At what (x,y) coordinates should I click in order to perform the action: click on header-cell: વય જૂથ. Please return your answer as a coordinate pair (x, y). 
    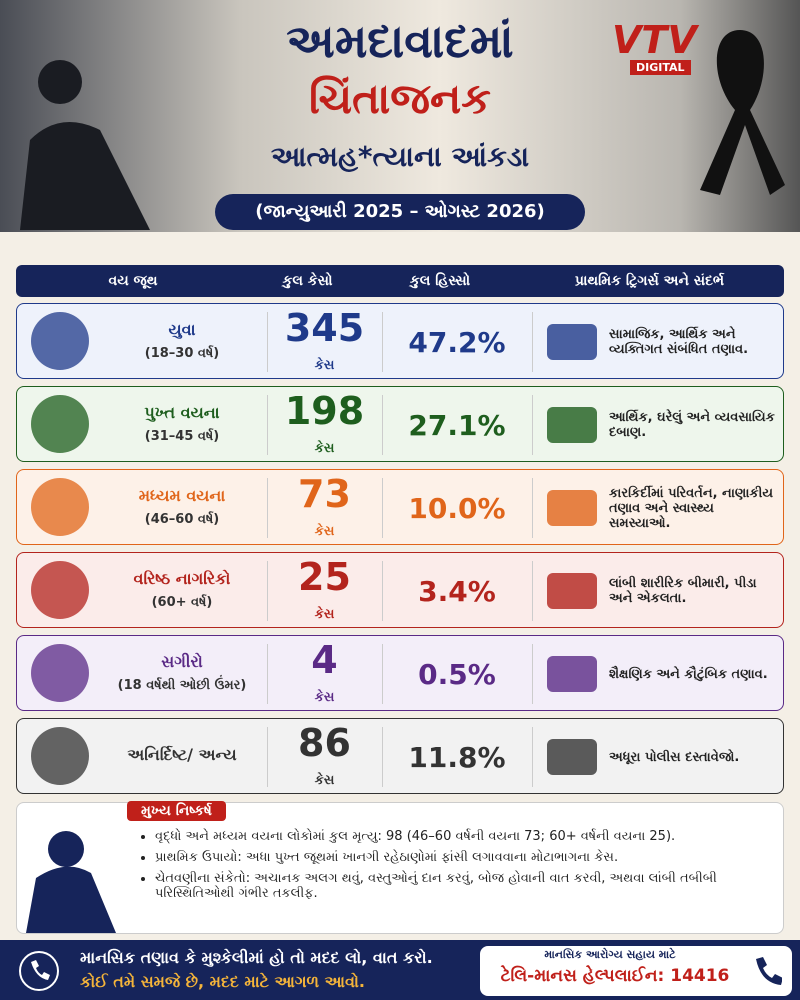
    Looking at the image, I should click on (133, 281).